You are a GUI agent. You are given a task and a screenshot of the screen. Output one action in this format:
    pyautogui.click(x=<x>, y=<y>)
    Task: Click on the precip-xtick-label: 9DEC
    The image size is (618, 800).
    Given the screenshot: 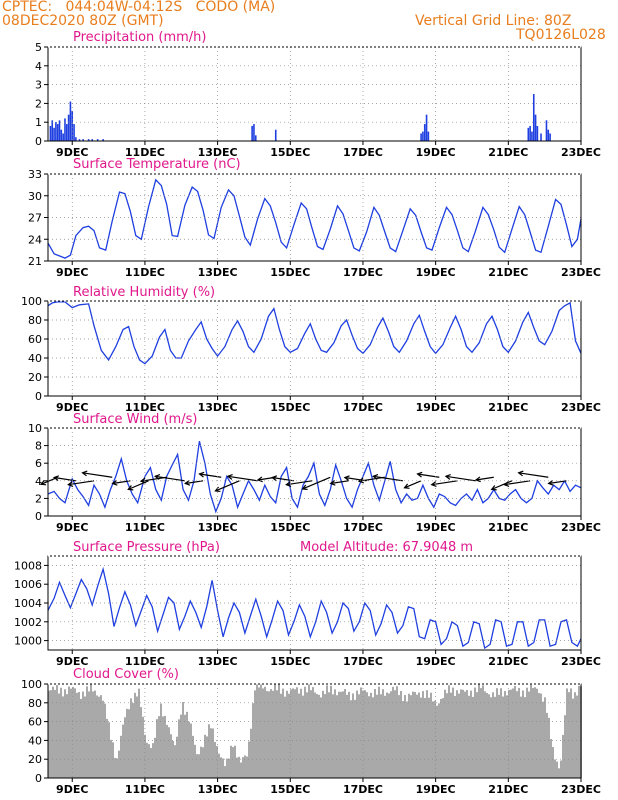 What is the action you would take?
    pyautogui.click(x=72, y=152)
    